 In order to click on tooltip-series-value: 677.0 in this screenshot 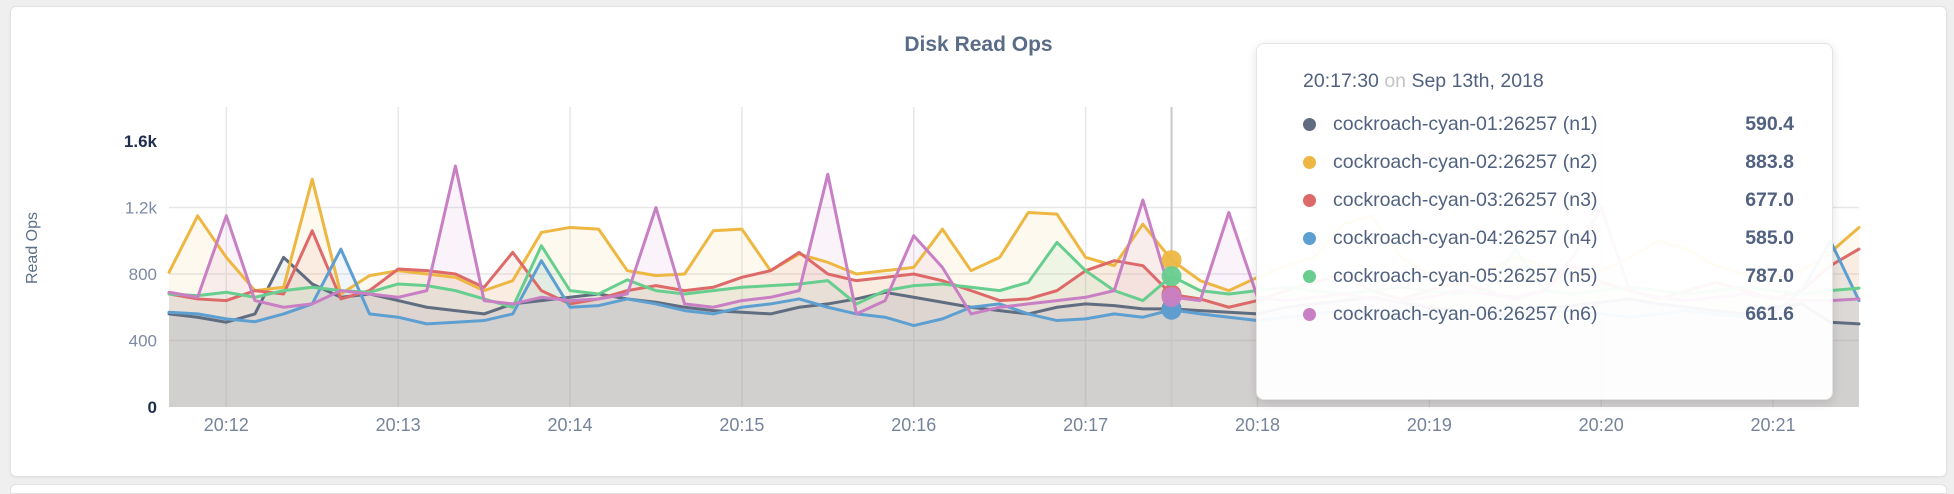, I will do `click(1769, 199)`.